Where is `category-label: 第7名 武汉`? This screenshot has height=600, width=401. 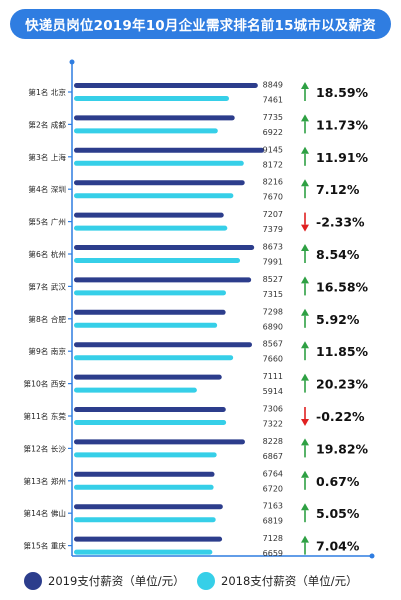 category-label: 第7名 武汉 is located at coordinates (47, 286).